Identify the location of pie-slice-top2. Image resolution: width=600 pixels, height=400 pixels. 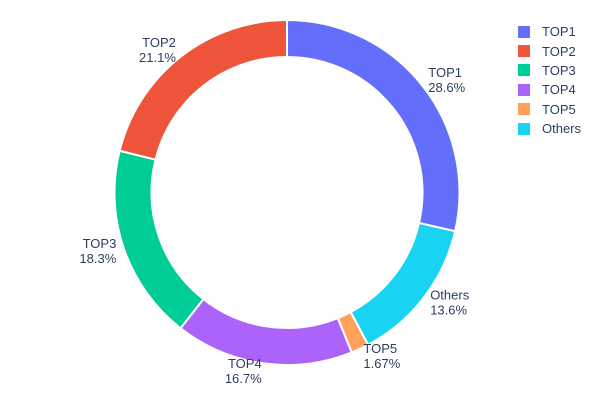
(203, 90).